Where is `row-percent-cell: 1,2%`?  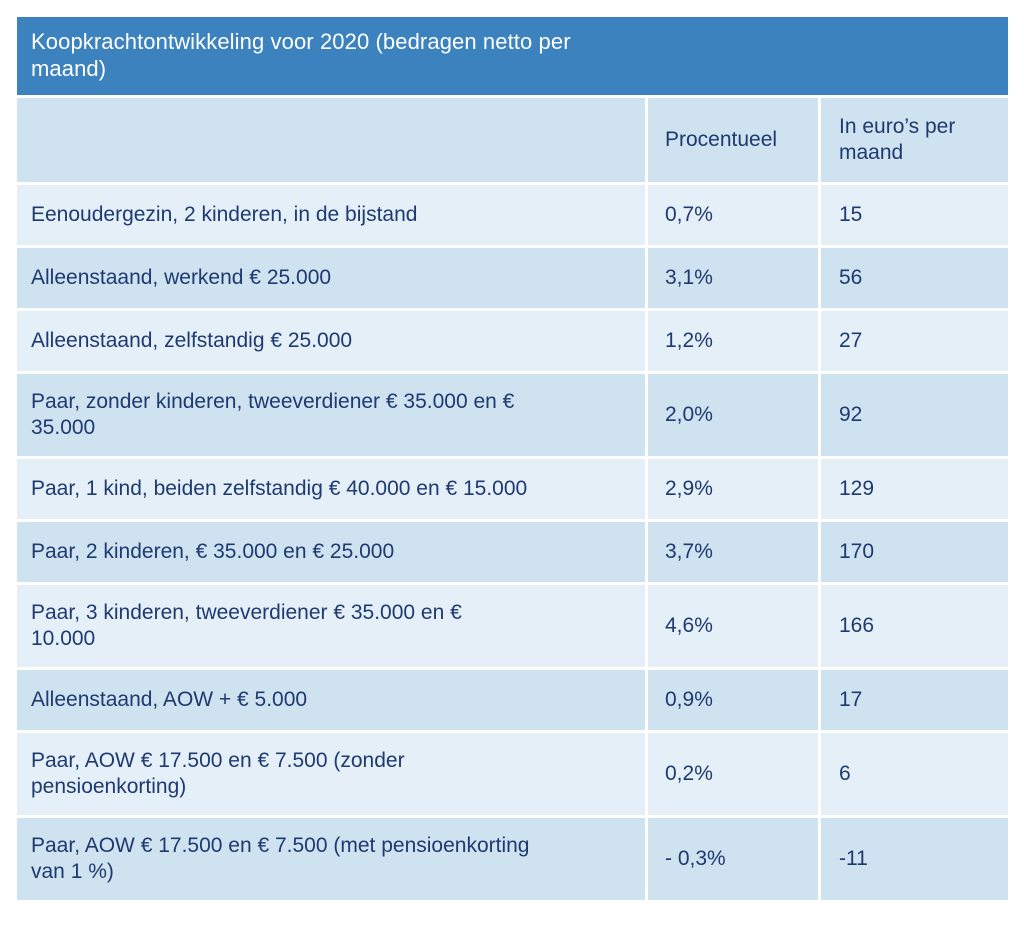 row-percent-cell: 1,2% is located at coordinates (733, 341).